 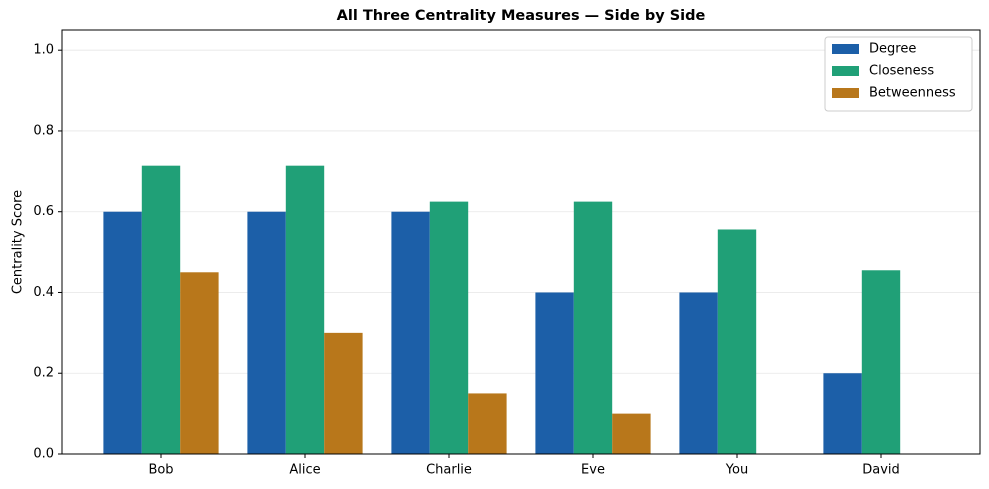 I want to click on y-tick-label: 0.2, so click(x=43, y=373).